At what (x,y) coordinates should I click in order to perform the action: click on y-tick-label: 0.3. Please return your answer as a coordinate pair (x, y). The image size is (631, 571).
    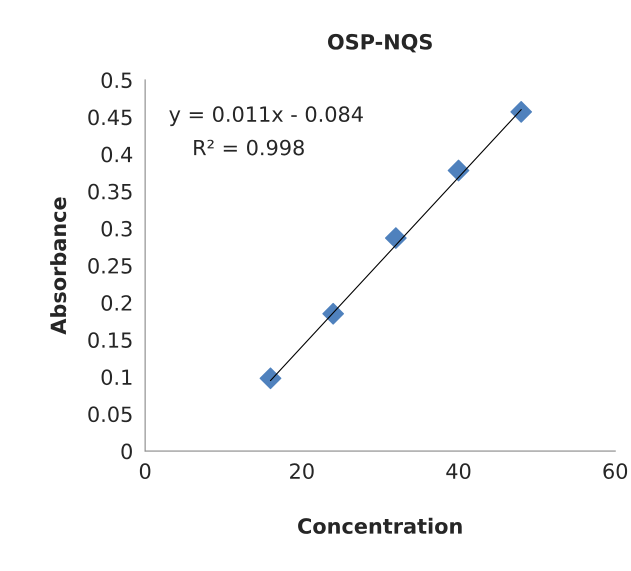
    Looking at the image, I should click on (117, 228).